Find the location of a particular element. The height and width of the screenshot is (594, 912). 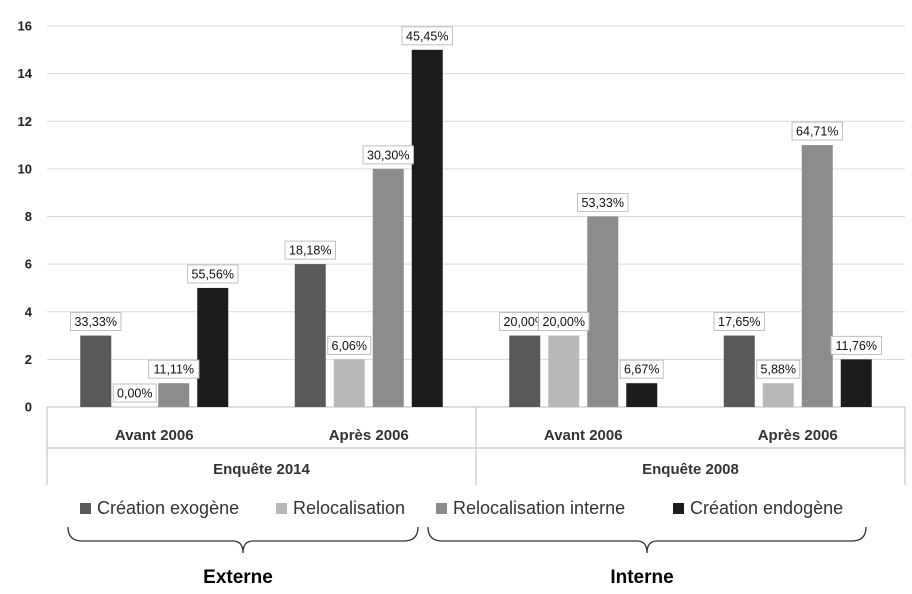

braces: Externe Interne is located at coordinates (467, 557).